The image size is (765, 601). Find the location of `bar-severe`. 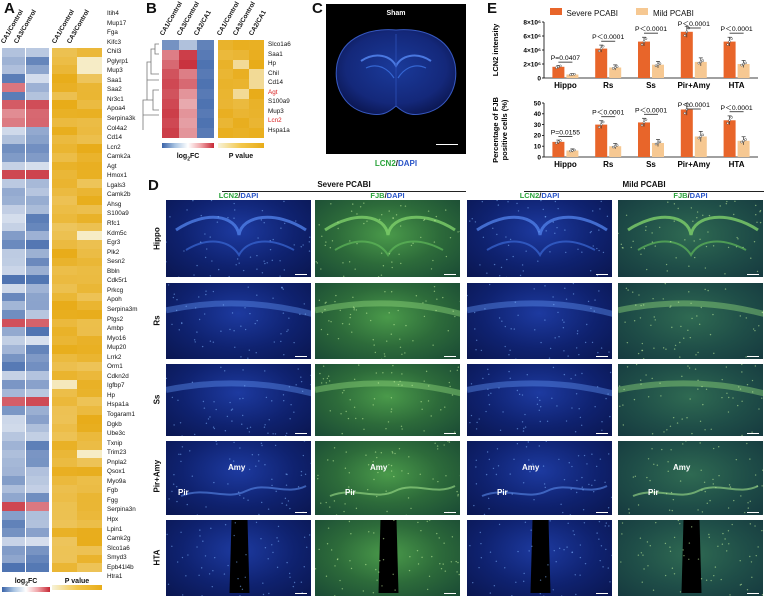

bar-severe is located at coordinates (601, 63).